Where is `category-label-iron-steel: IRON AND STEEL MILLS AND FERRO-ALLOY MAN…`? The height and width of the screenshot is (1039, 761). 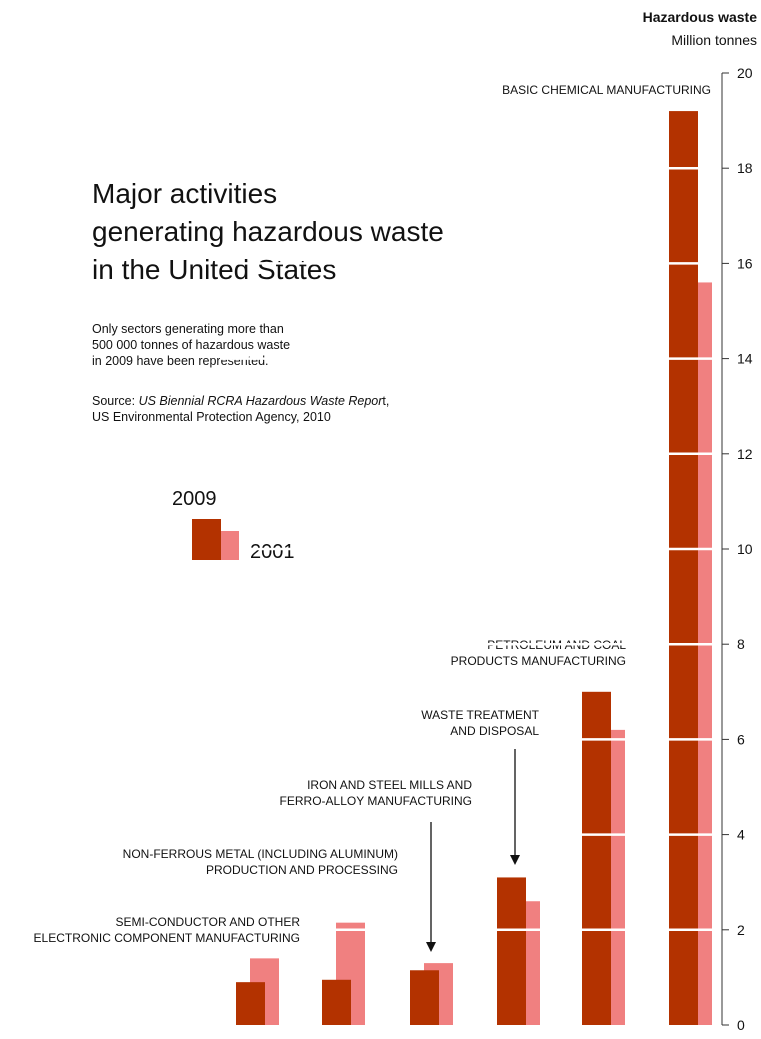
category-label-iron-steel: IRON AND STEEL MILLS AND FERRO-ALLOY MAN… is located at coordinates (376, 793).